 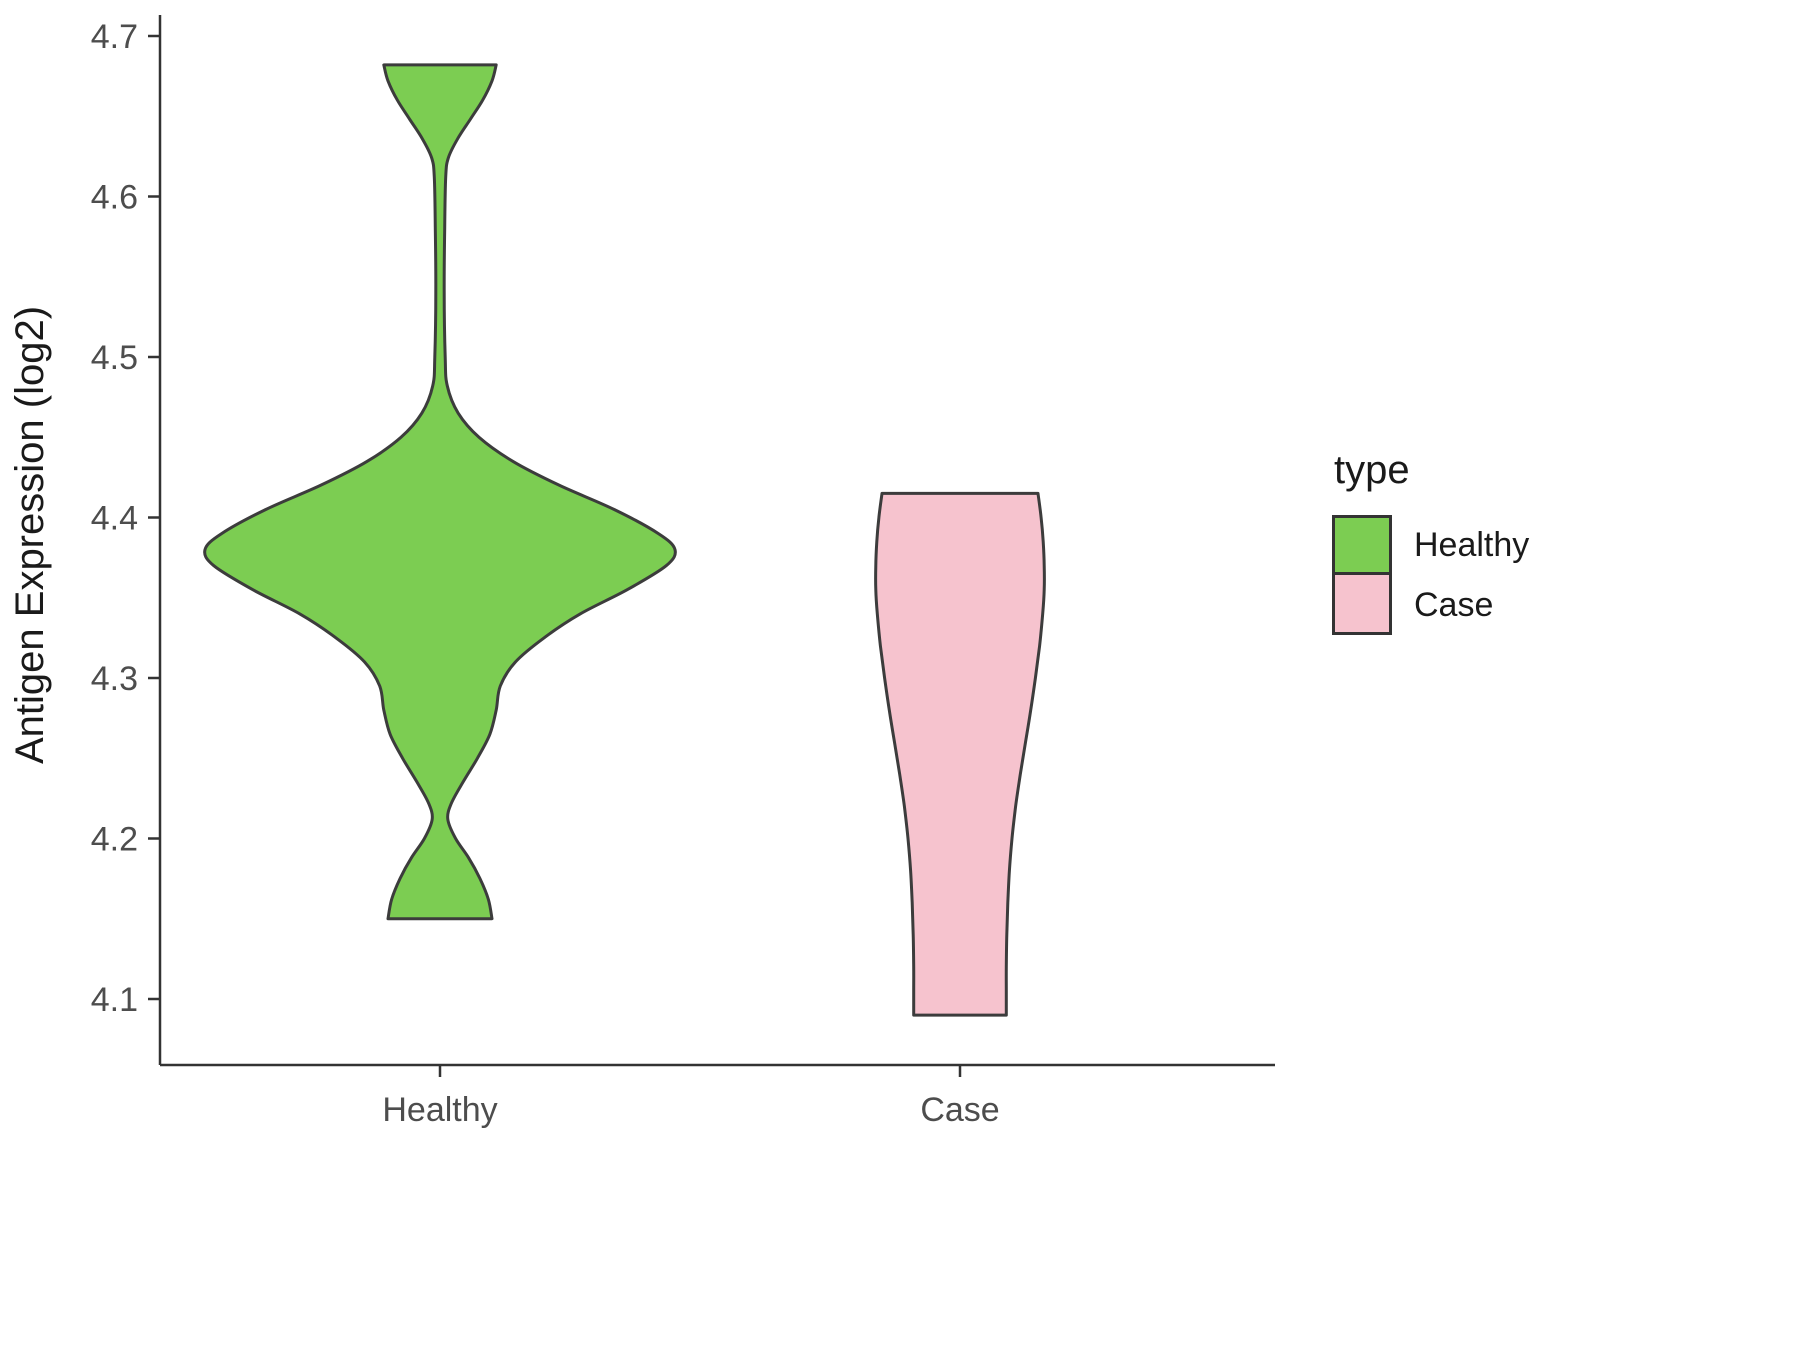 What do you see at coordinates (114, 679) in the screenshot?
I see `y-tick-label: 4.3` at bounding box center [114, 679].